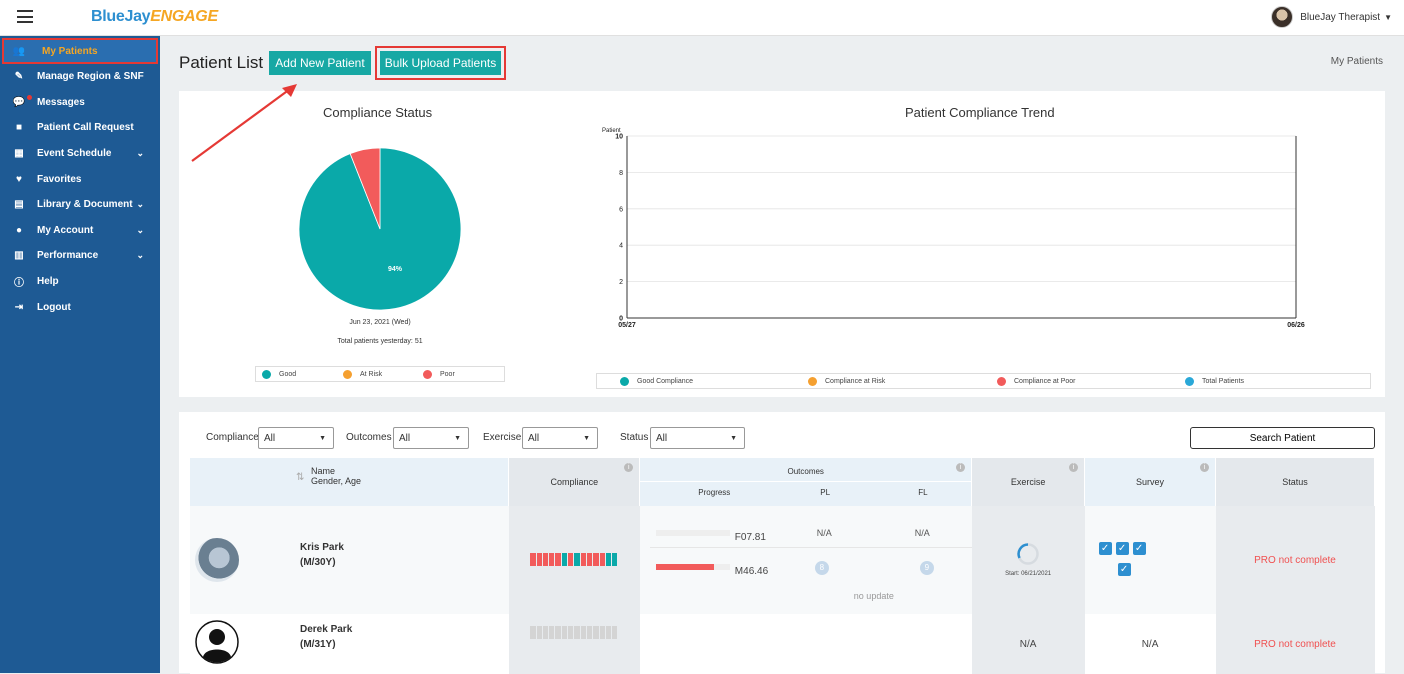 The width and height of the screenshot is (1404, 674). I want to click on compliance-total: Total patients yesterday: 51, so click(380, 341).